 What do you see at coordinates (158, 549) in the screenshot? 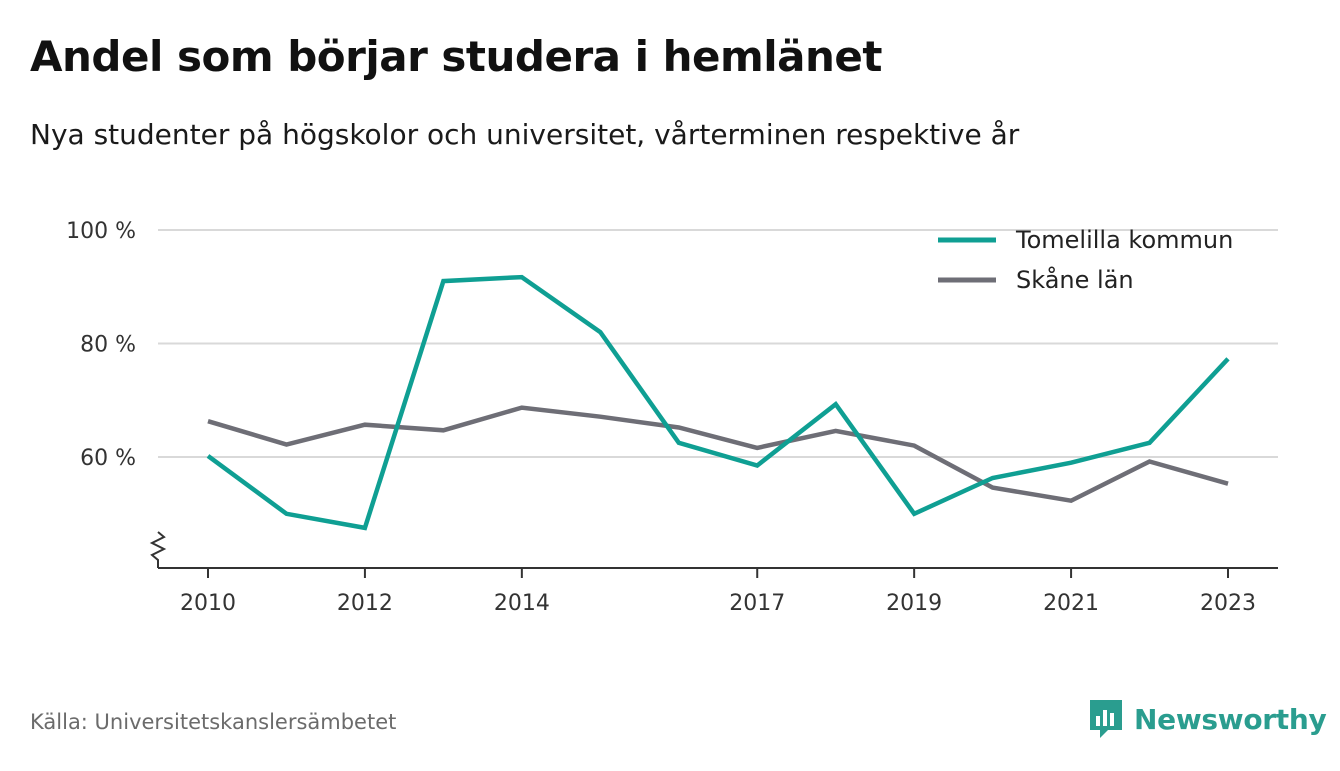
I see `axis-break-icon` at bounding box center [158, 549].